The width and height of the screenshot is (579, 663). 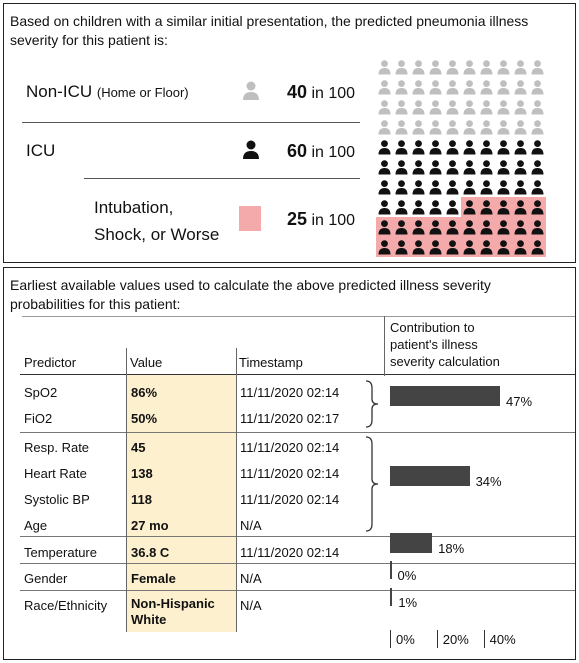 I want to click on non-icu-count-number: 40, so click(x=297, y=92).